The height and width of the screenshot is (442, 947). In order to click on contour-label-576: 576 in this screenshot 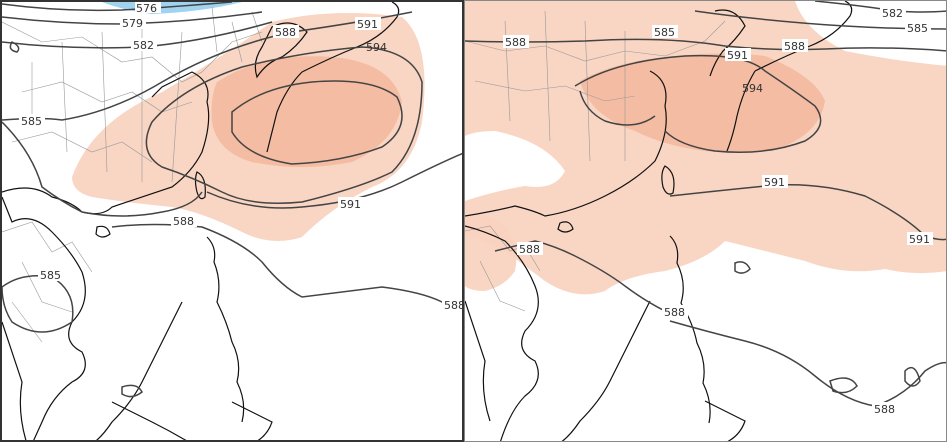, I will do `click(146, 8)`.